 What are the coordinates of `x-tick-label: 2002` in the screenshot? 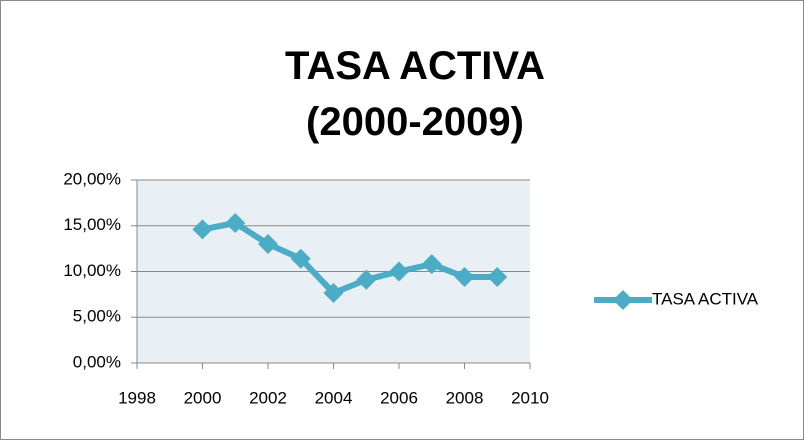 It's located at (268, 397).